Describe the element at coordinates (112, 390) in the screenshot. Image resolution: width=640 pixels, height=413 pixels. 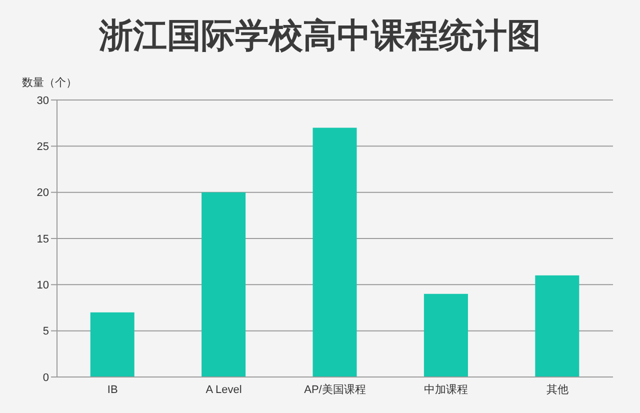
I see `x-tick-label: IB` at that location.